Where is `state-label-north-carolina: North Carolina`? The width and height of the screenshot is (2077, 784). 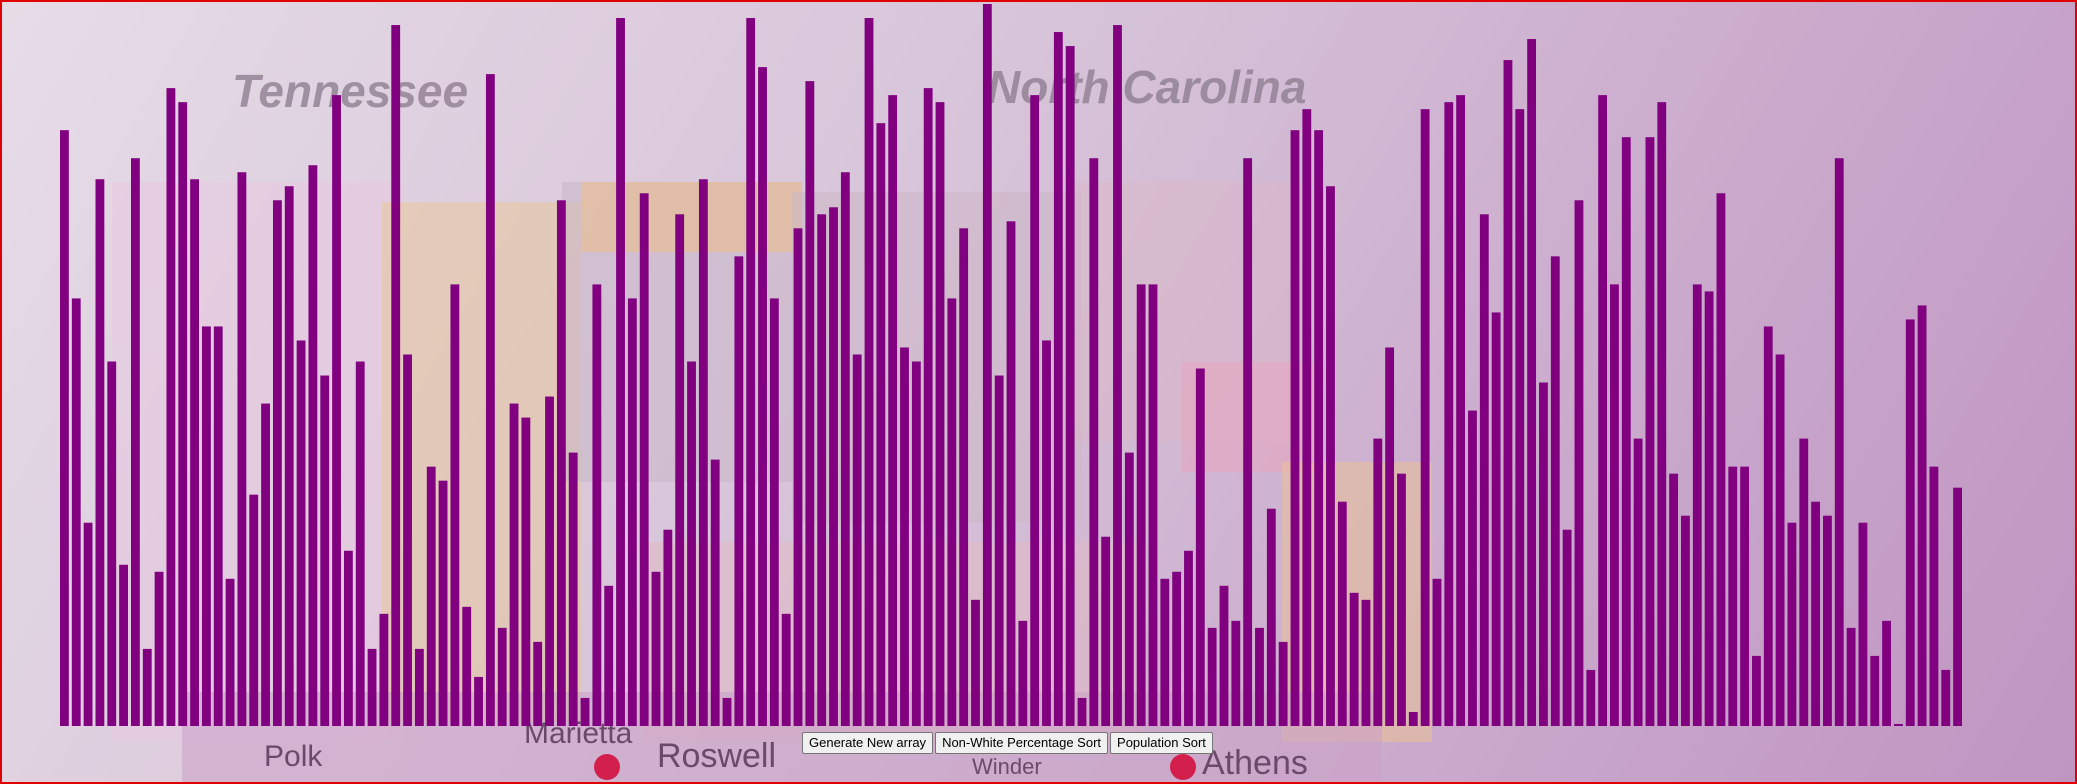
state-label-north-carolina: North Carolina is located at coordinates (1147, 87).